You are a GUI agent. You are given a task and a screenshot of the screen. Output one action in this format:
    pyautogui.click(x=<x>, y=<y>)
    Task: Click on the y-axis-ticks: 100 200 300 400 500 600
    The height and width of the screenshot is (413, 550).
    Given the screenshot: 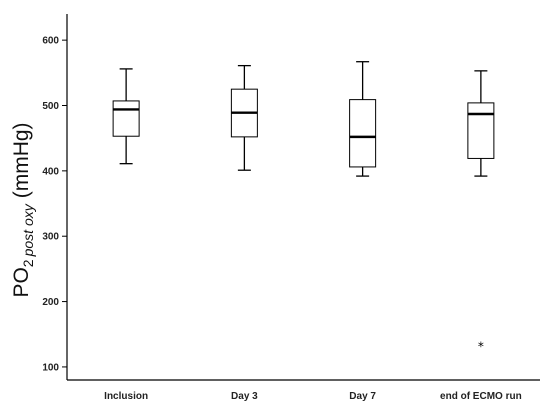 What is the action you would take?
    pyautogui.click(x=54, y=204)
    